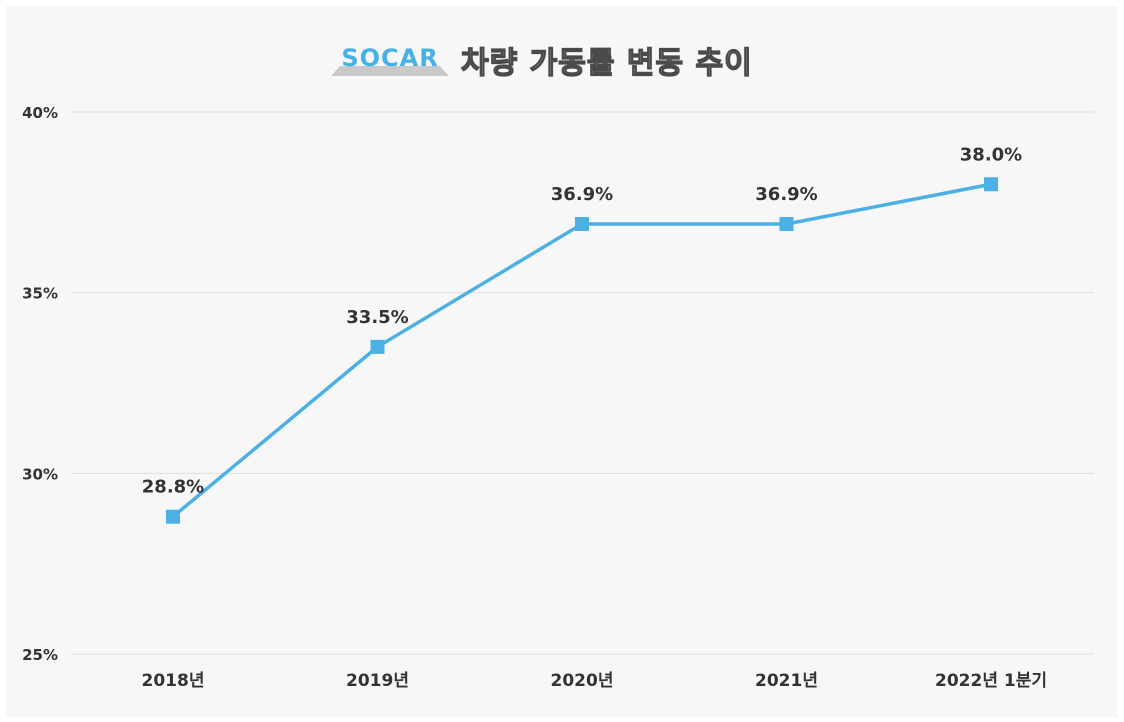  What do you see at coordinates (40, 113) in the screenshot?
I see `y-tick-label: 40%` at bounding box center [40, 113].